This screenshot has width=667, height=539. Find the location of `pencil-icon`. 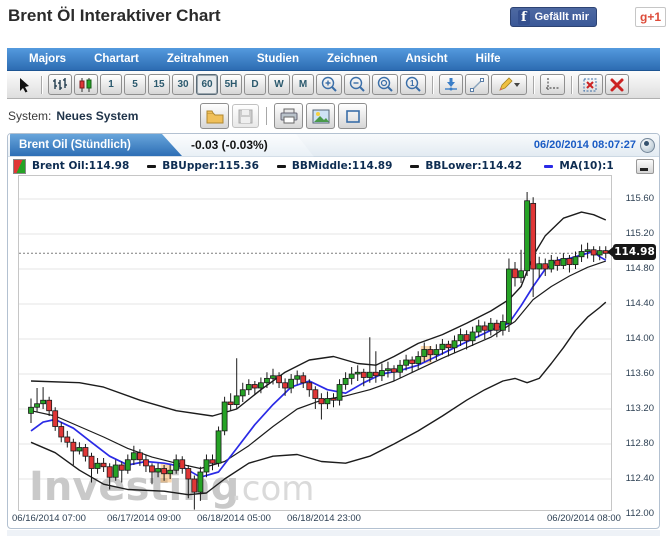

pencil-icon is located at coordinates (506, 83).